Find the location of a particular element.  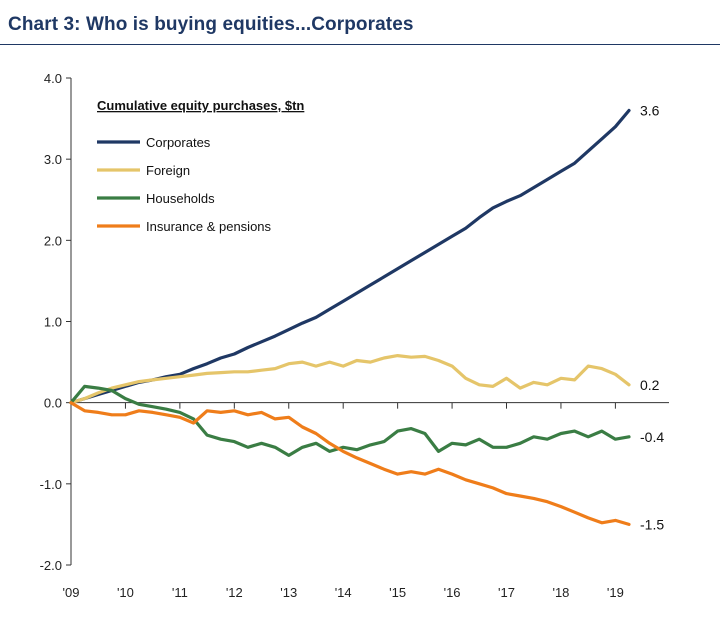

y-tick-label: 2.0 is located at coordinates (53, 240).